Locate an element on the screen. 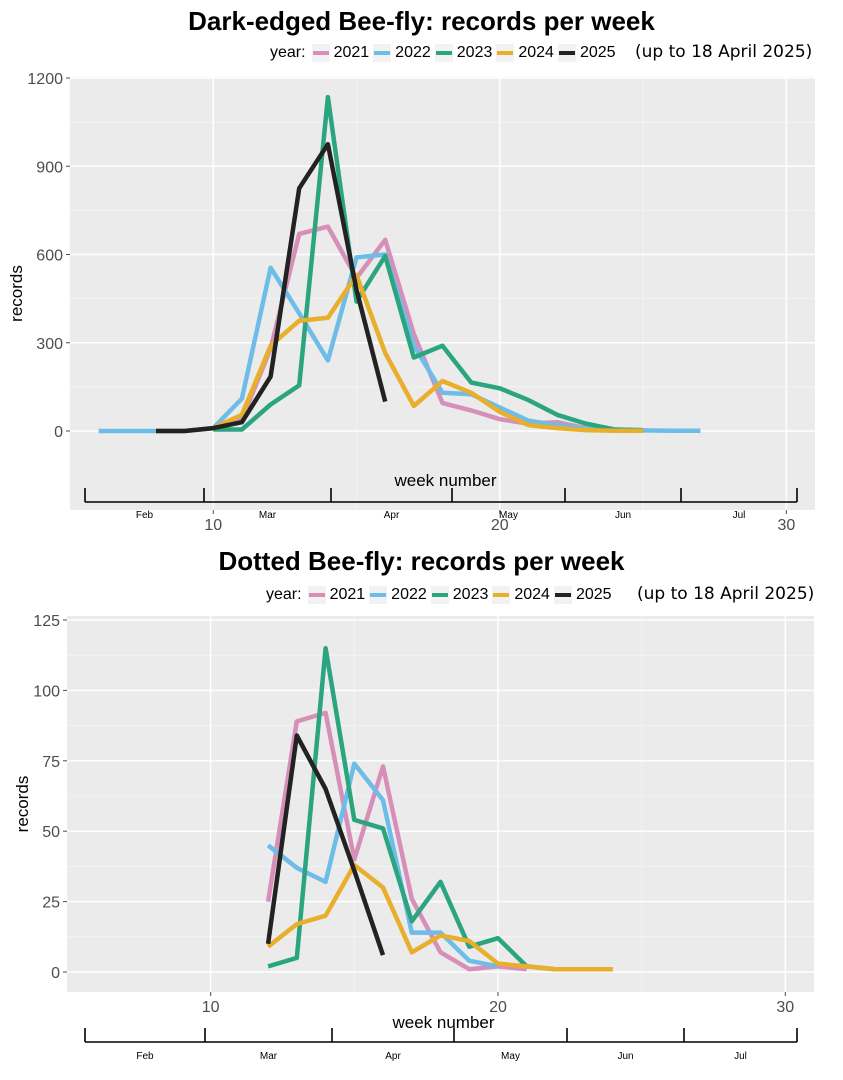 This screenshot has width=843, height=1080. y-tick-label: 50 is located at coordinates (51, 832).